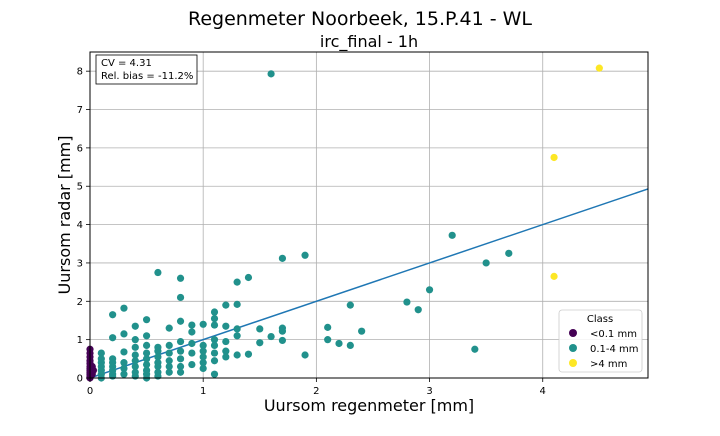 The width and height of the screenshot is (720, 436). I want to click on y-tick-label: 3, so click(80, 263).